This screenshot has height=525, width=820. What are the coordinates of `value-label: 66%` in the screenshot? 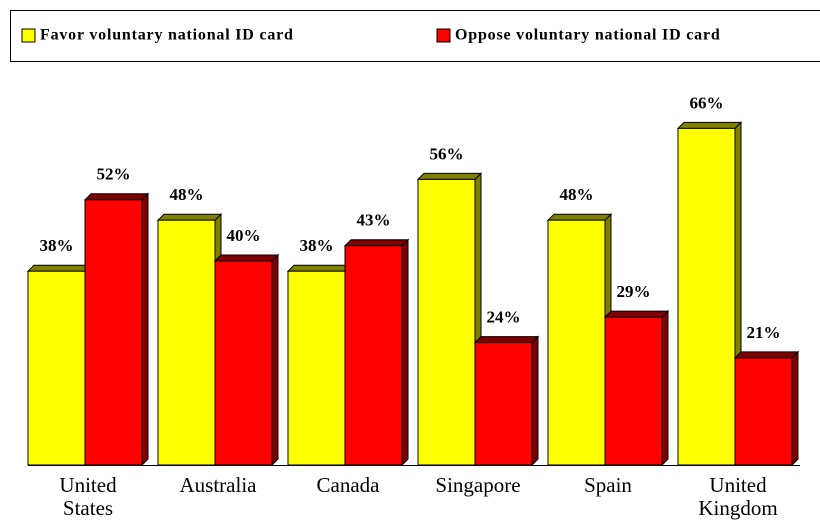 It's located at (707, 102).